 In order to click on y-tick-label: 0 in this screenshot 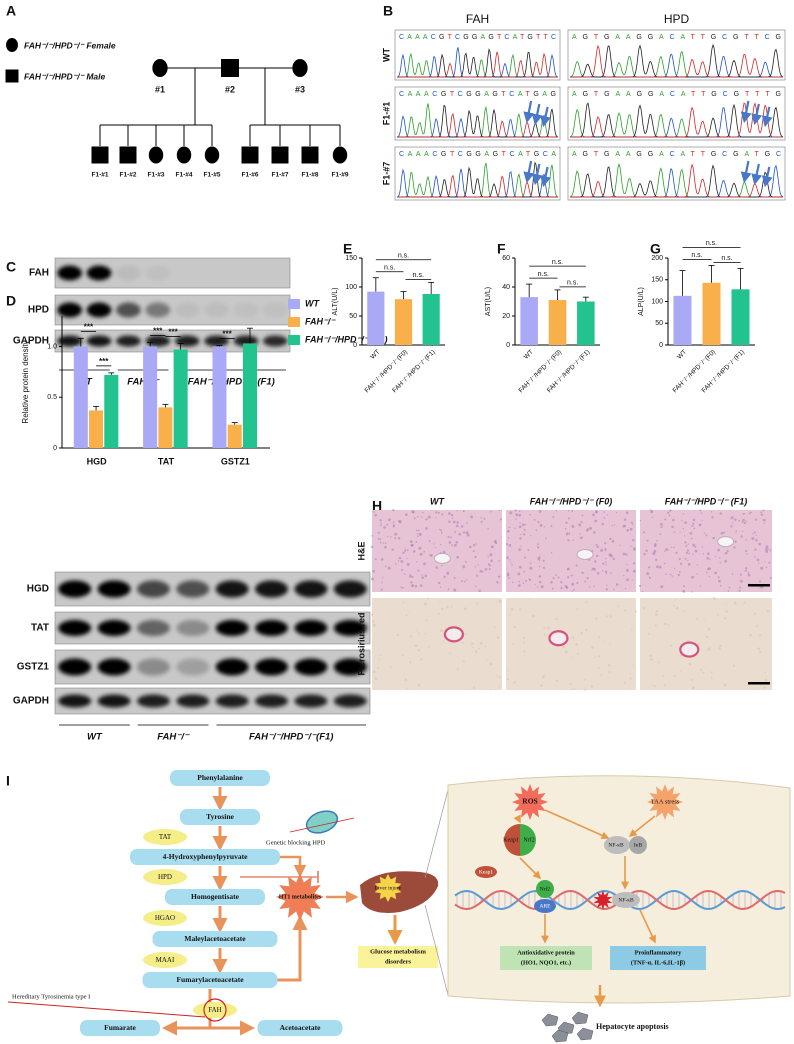, I will do `click(661, 345)`.